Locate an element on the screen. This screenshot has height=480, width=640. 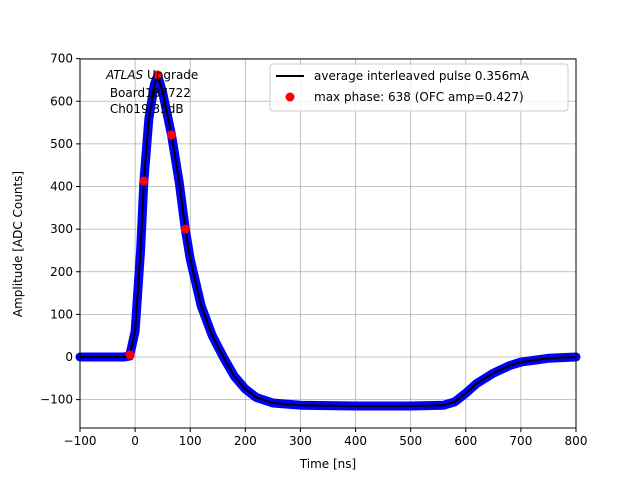
y-tick-label: 700 is located at coordinates (61, 59).